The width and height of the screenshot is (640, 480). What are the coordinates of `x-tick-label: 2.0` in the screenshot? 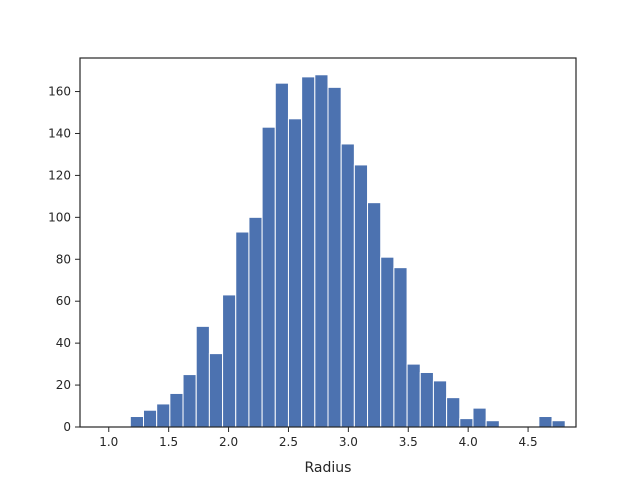 It's located at (228, 442).